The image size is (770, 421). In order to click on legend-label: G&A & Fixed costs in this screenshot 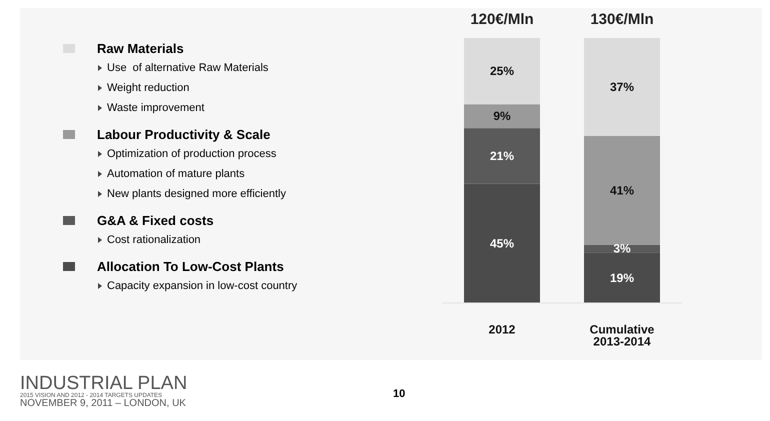, I will do `click(155, 220)`.